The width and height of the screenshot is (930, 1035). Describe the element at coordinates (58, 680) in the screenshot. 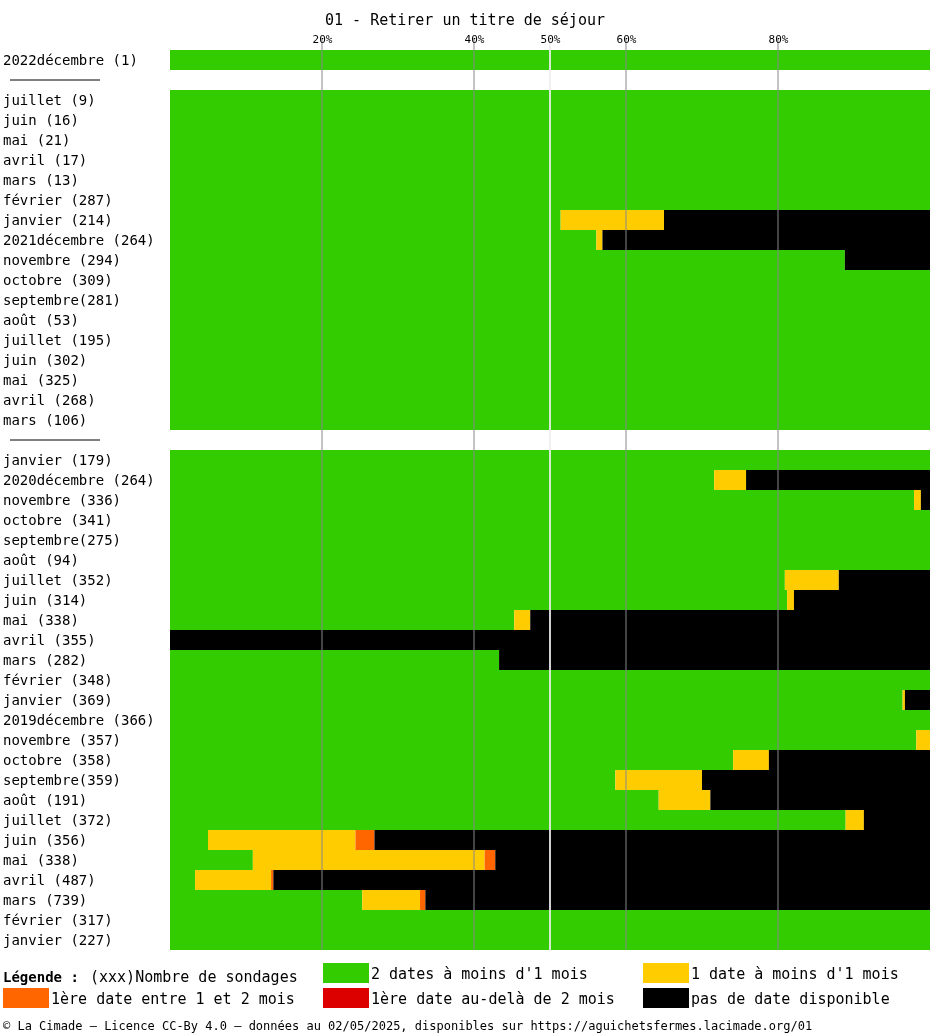

I see `y-tick-label: février (348)` at that location.